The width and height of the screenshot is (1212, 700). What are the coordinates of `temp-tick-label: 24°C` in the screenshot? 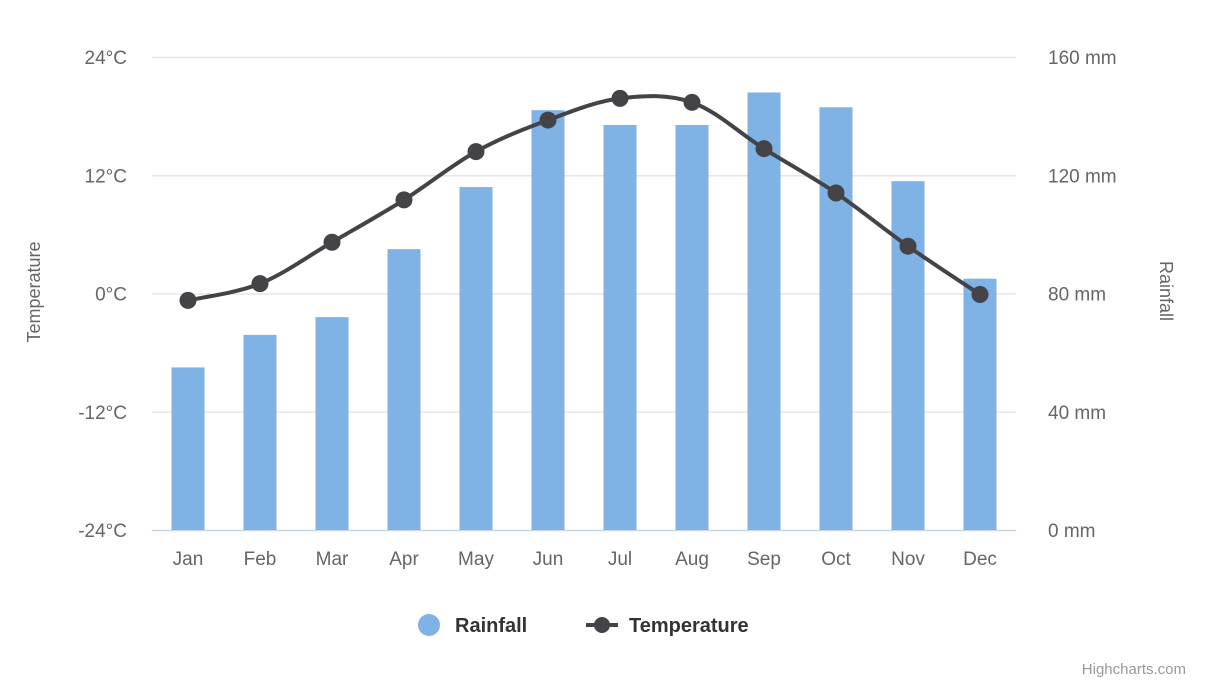 It's located at (106, 58).